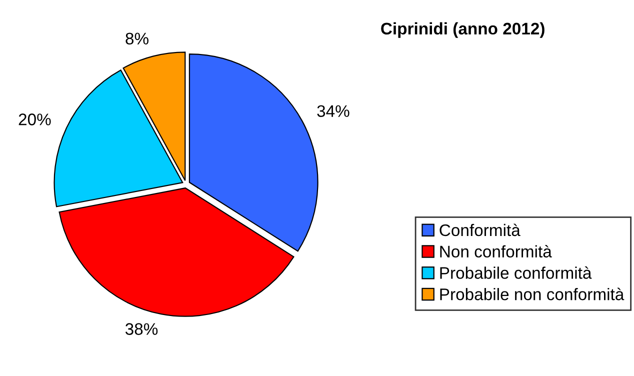 The height and width of the screenshot is (376, 634). What do you see at coordinates (532, 294) in the screenshot?
I see `legend-label: Probabile non conformità` at bounding box center [532, 294].